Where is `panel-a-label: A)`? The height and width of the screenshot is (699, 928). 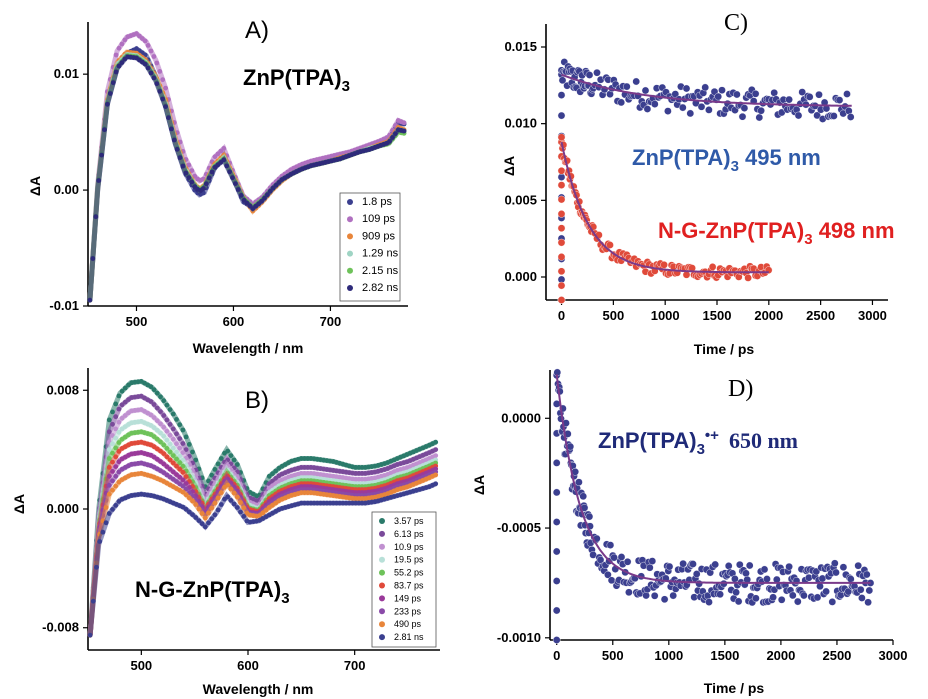 panel-a-label: A) is located at coordinates (257, 30).